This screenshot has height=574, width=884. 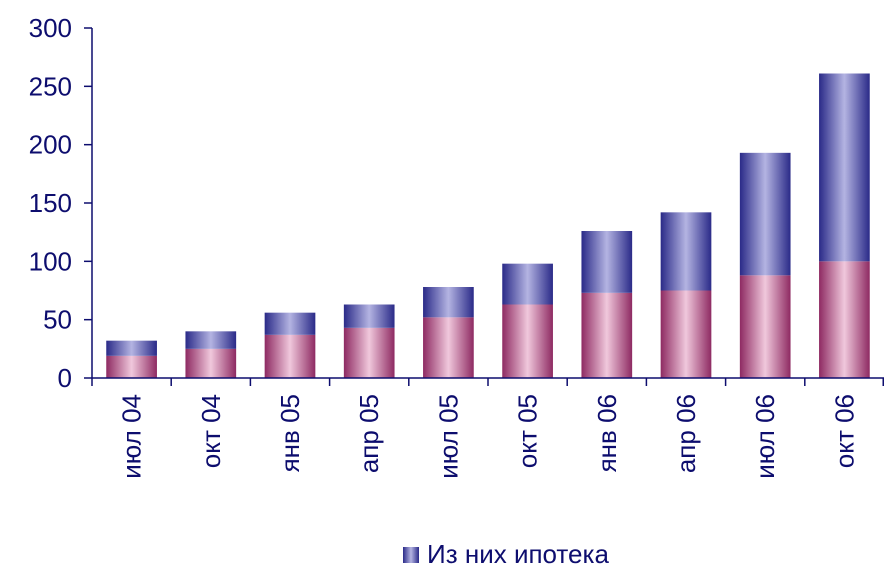 What do you see at coordinates (518, 554) in the screenshot?
I see `legend-label: Из них ипотека` at bounding box center [518, 554].